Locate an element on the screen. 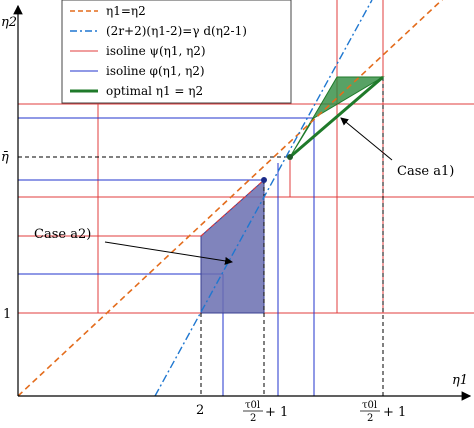 The image size is (474, 428). legend-label-constraint: (2r+2)(η1-2)=γ d(η2-1) is located at coordinates (176, 31).